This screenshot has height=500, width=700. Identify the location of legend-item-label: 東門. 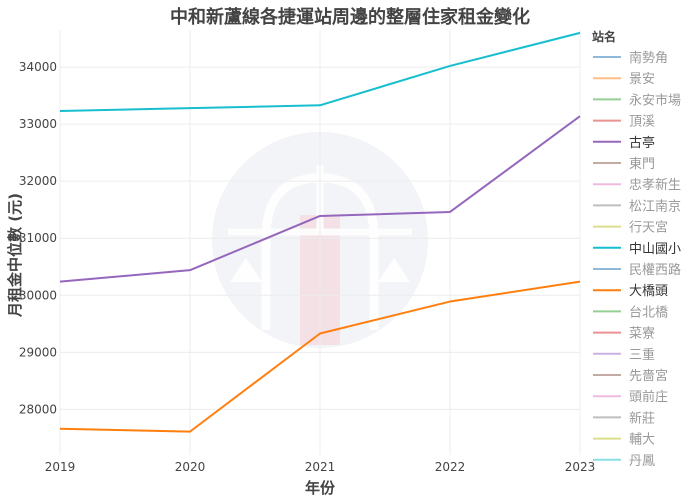
(642, 164).